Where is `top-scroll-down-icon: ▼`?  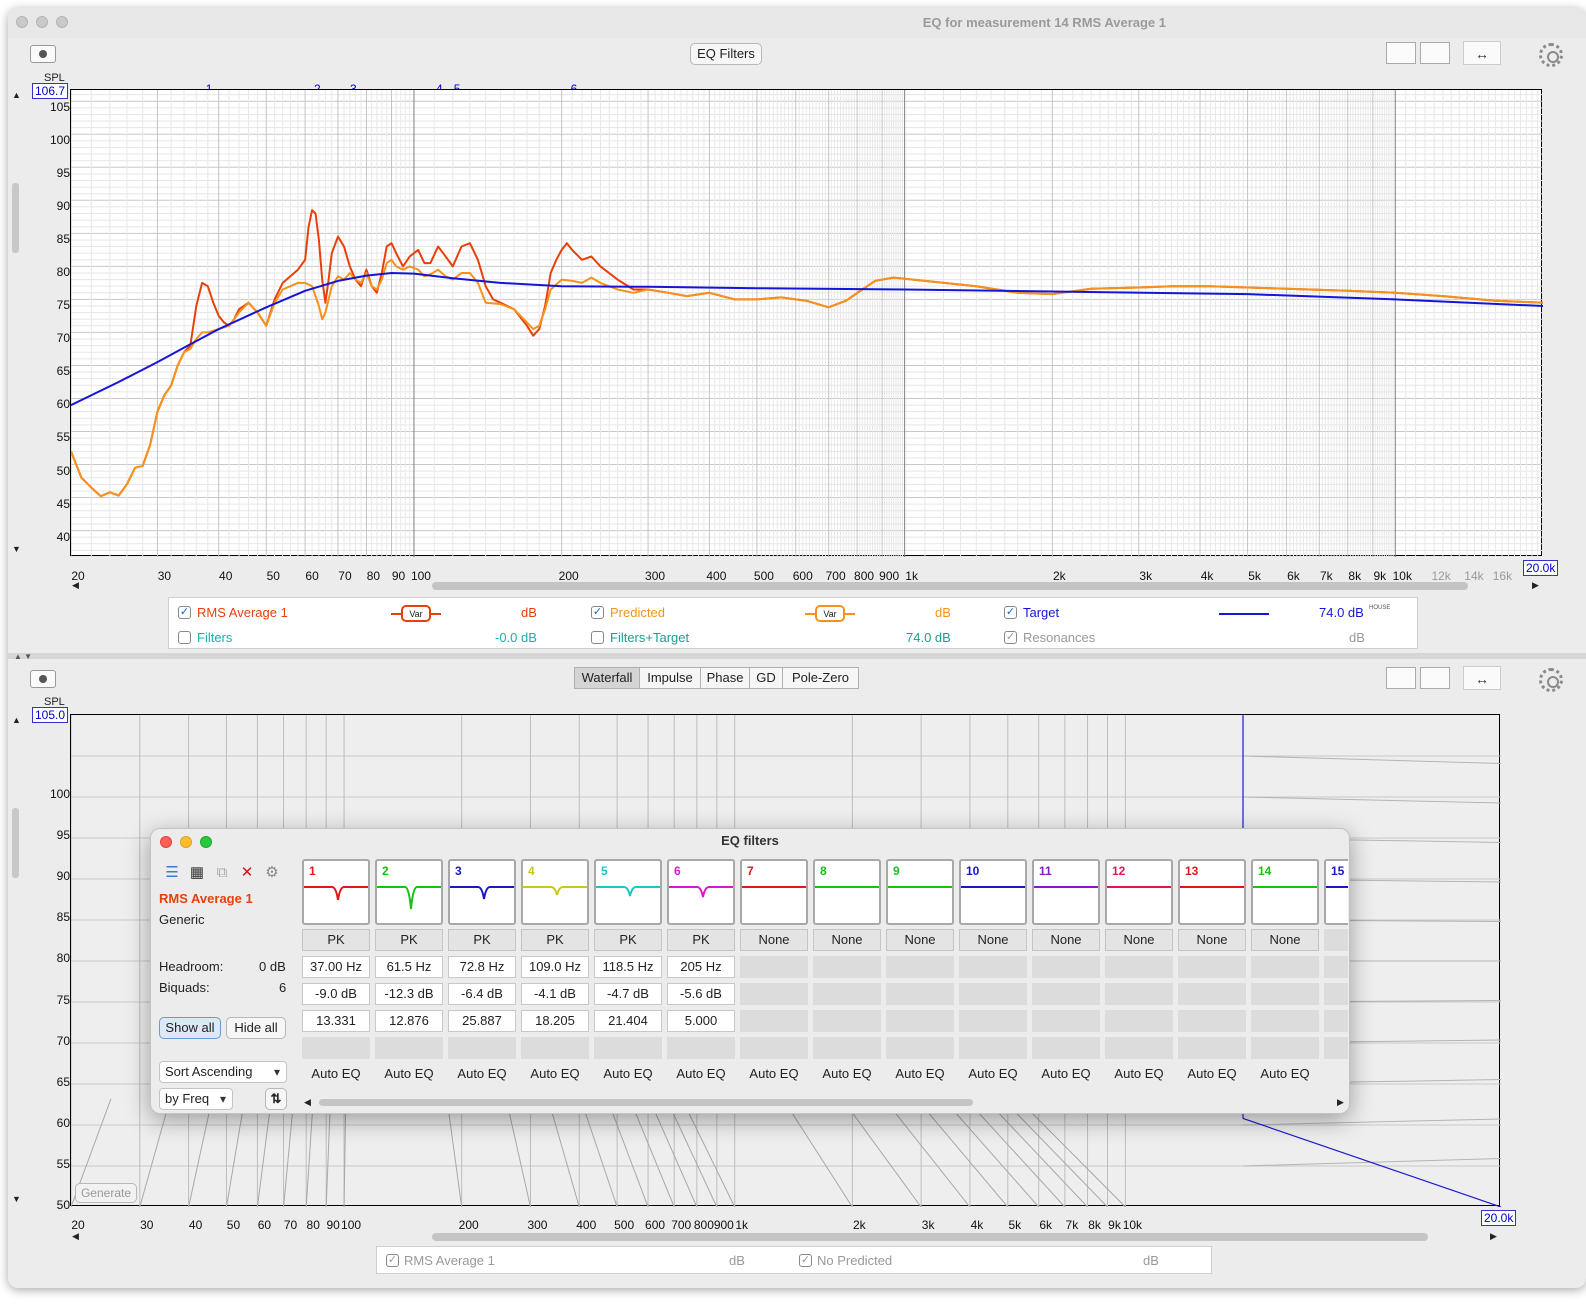 top-scroll-down-icon: ▼ is located at coordinates (16, 549).